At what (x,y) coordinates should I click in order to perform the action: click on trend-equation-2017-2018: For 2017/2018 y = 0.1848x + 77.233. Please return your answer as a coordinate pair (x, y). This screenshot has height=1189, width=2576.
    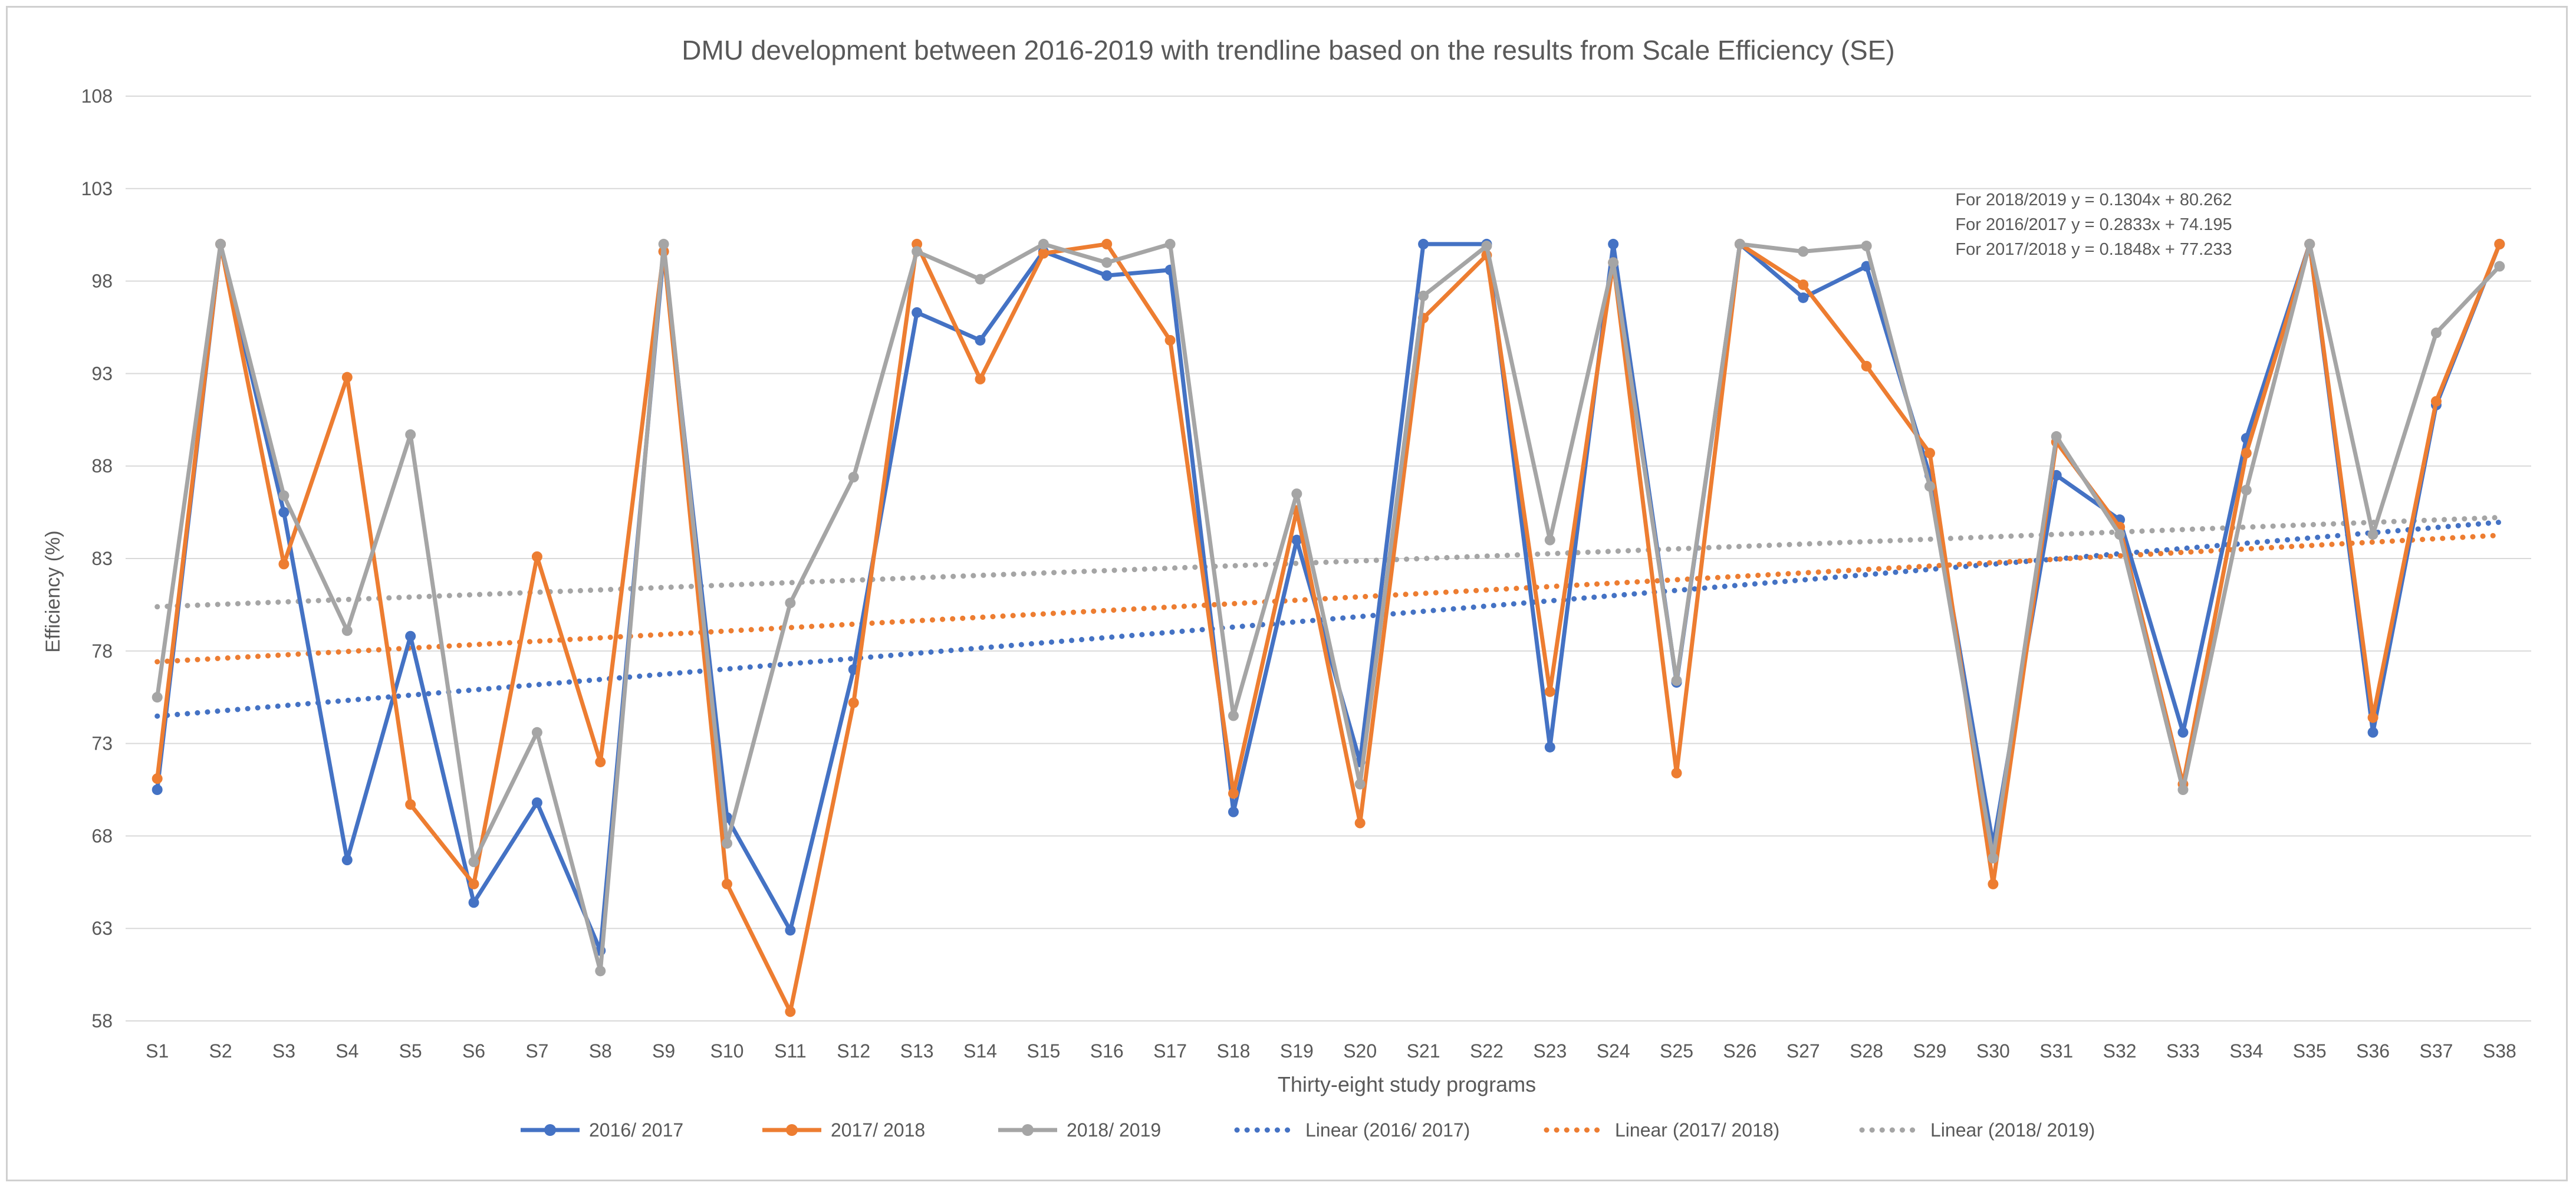
    Looking at the image, I should click on (2093, 249).